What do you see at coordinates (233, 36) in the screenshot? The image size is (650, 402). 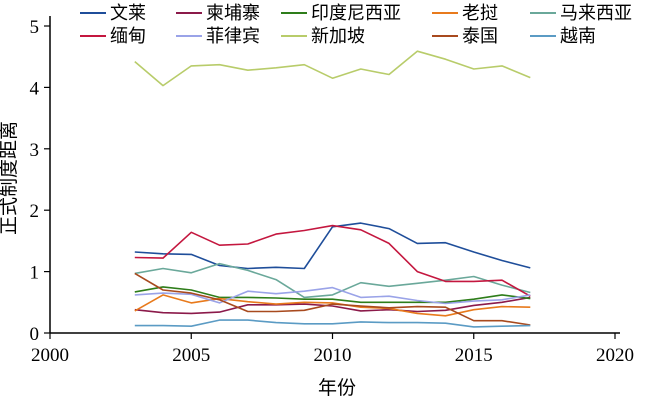 I see `legend-label: 菲律宾` at bounding box center [233, 36].